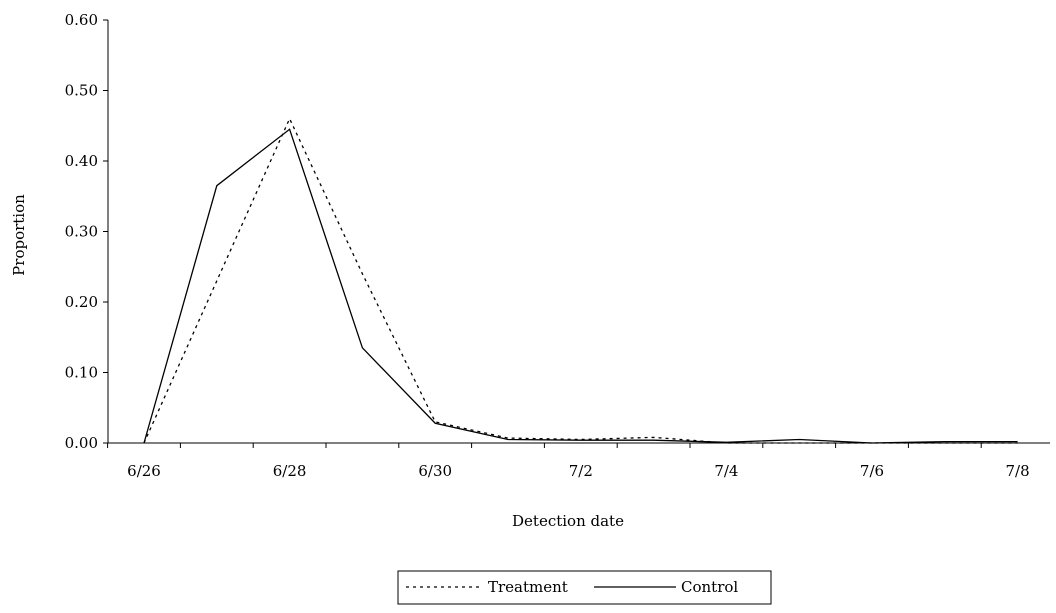  I want to click on x-tick-label: 6/28, so click(290, 471).